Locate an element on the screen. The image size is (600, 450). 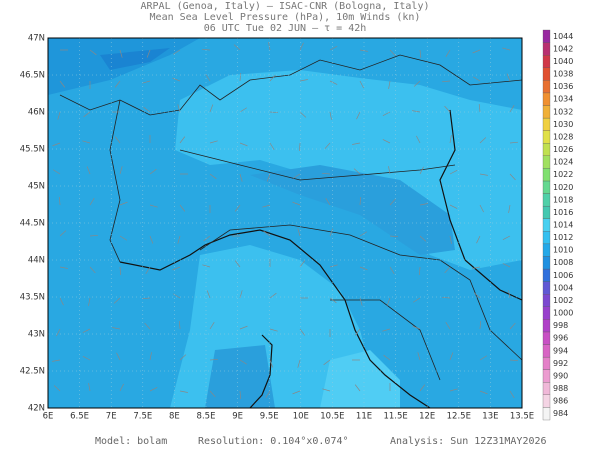
colorbar-label: 1004 is located at coordinates (563, 287).